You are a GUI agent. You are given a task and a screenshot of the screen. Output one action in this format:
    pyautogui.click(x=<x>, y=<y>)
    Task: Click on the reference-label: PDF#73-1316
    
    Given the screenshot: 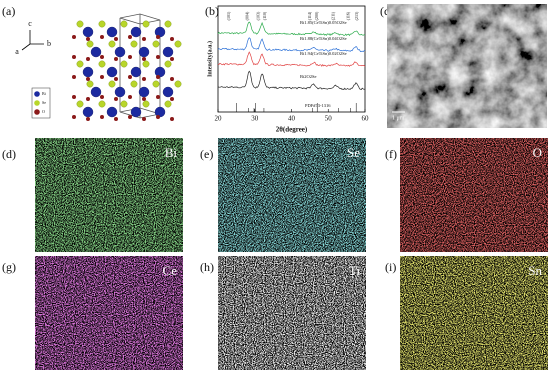 What is the action you would take?
    pyautogui.click(x=318, y=105)
    